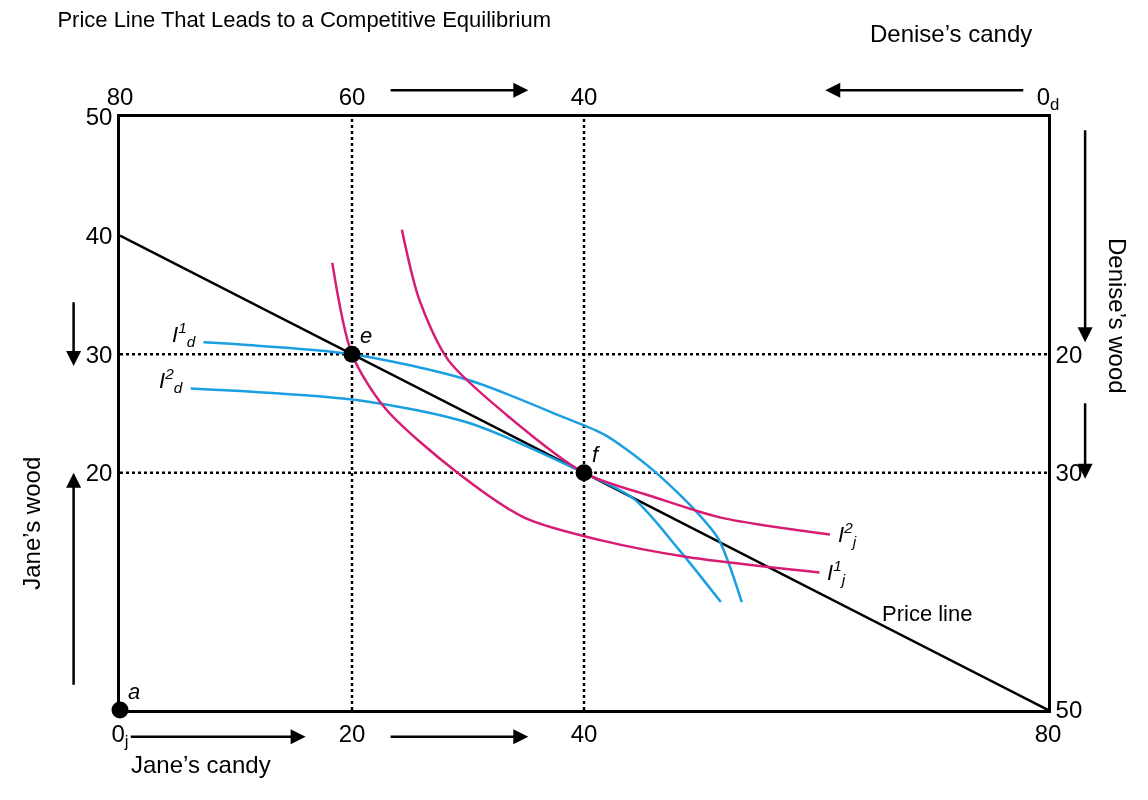  What do you see at coordinates (99, 354) in the screenshot?
I see `y-tick-label: 30` at bounding box center [99, 354].